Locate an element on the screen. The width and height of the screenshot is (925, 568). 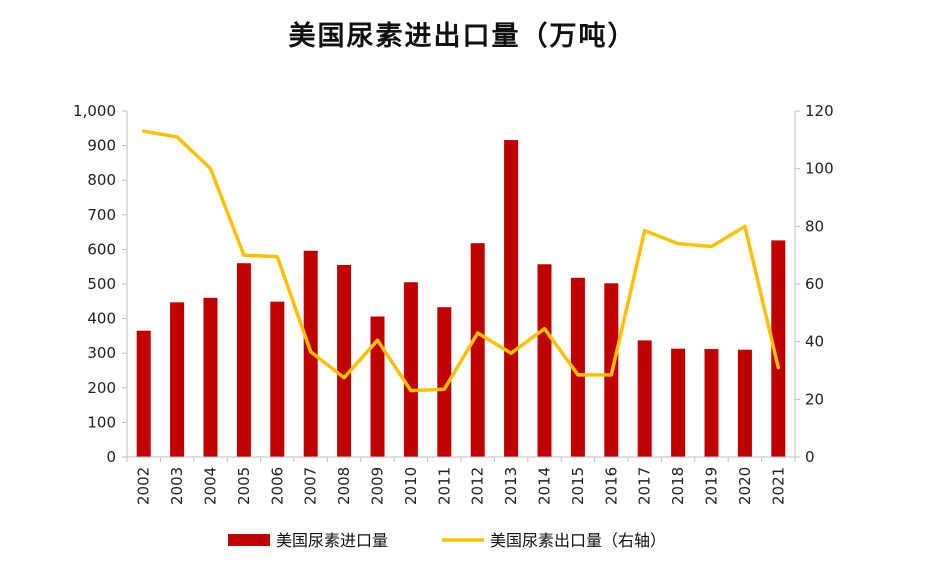
chart-title: 美国尿素进出口量（万吨） is located at coordinates (462, 36).